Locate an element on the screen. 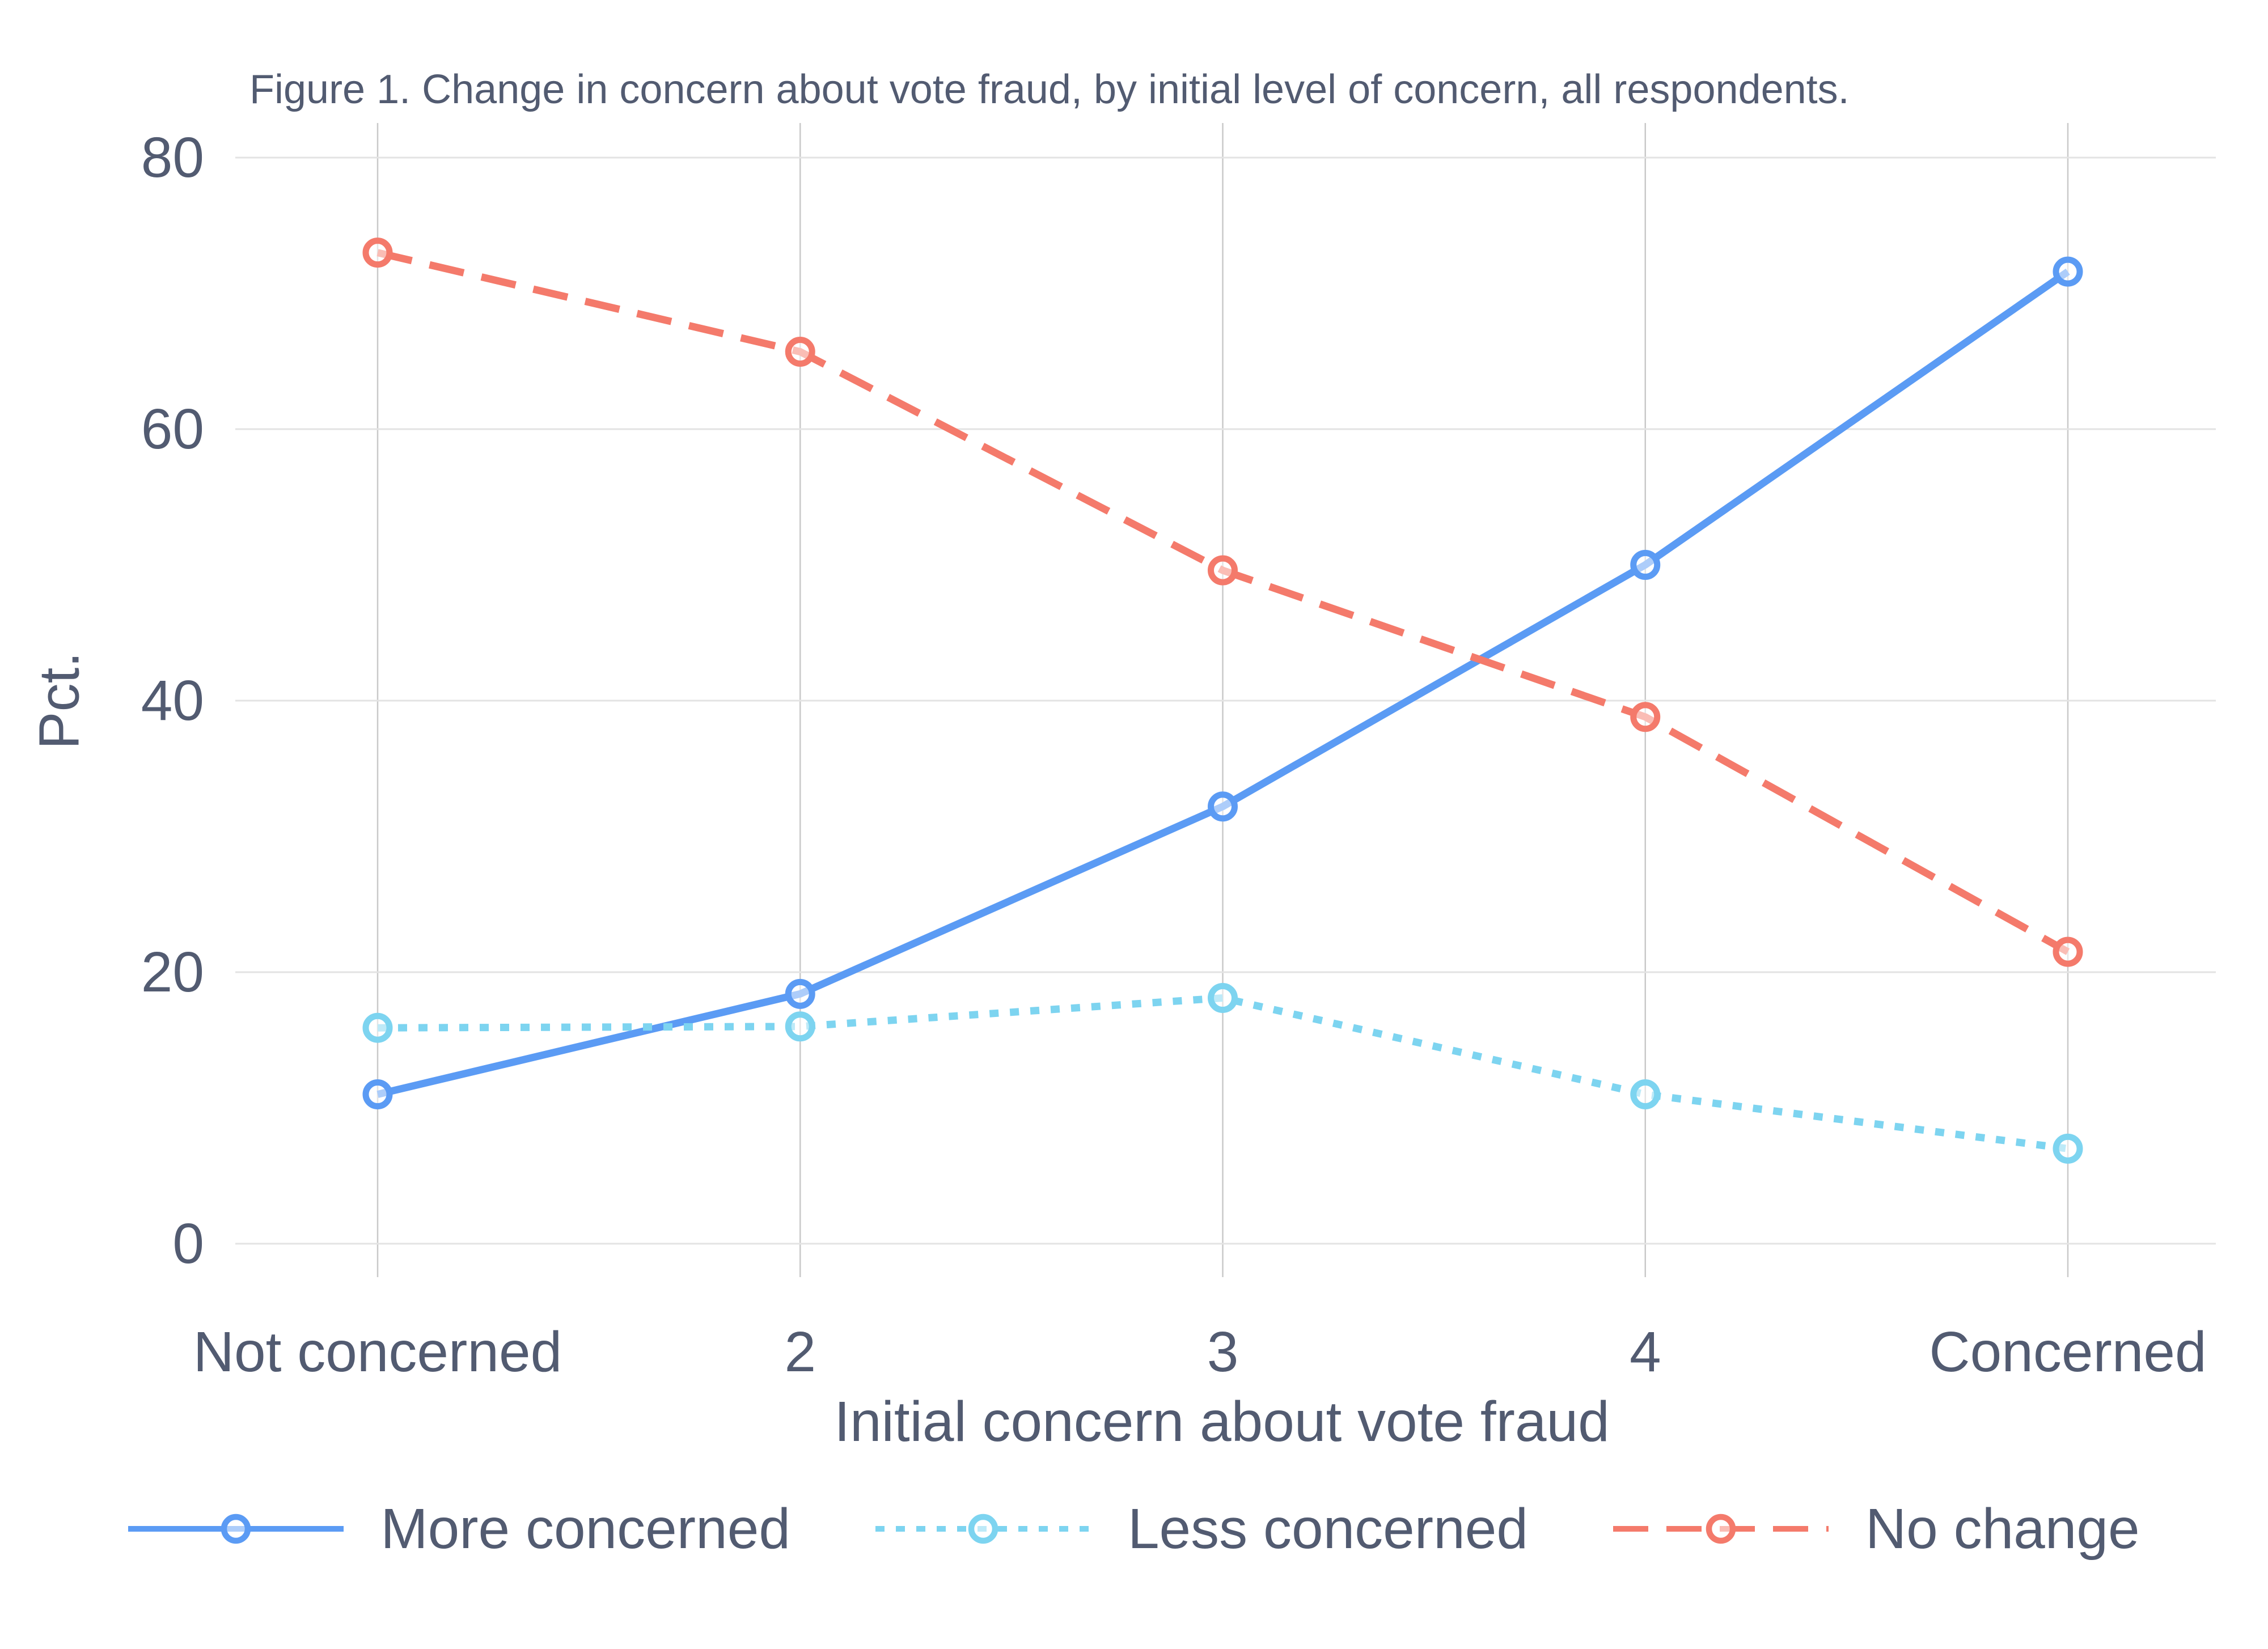  legend-swatch-dotted-line-icon is located at coordinates (983, 1529).